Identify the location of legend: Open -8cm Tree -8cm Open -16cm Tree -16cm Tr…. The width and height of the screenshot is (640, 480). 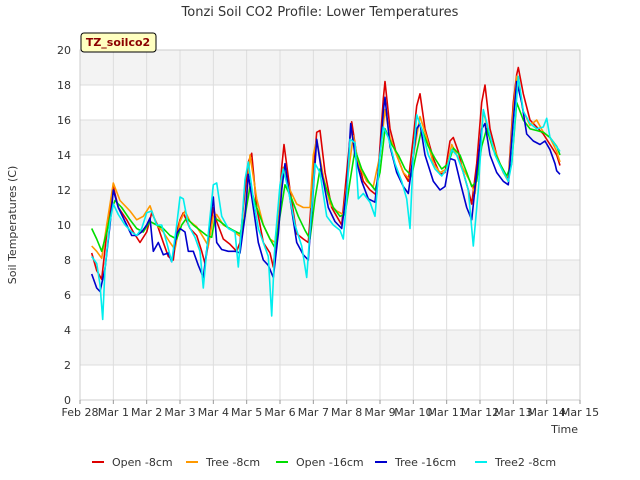
(324, 462).